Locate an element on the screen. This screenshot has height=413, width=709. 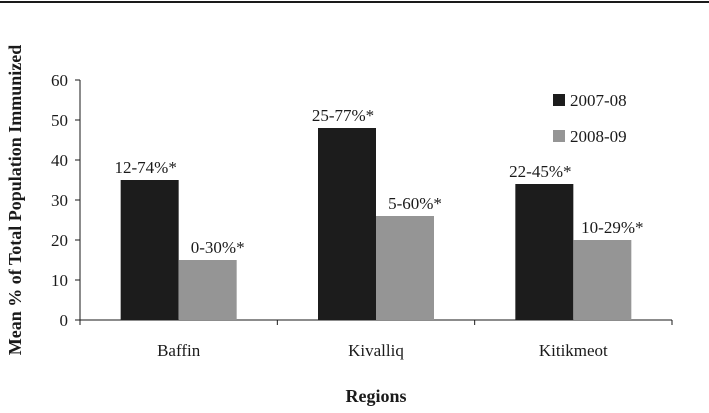
y-tick-label: 60 is located at coordinates (59, 80).